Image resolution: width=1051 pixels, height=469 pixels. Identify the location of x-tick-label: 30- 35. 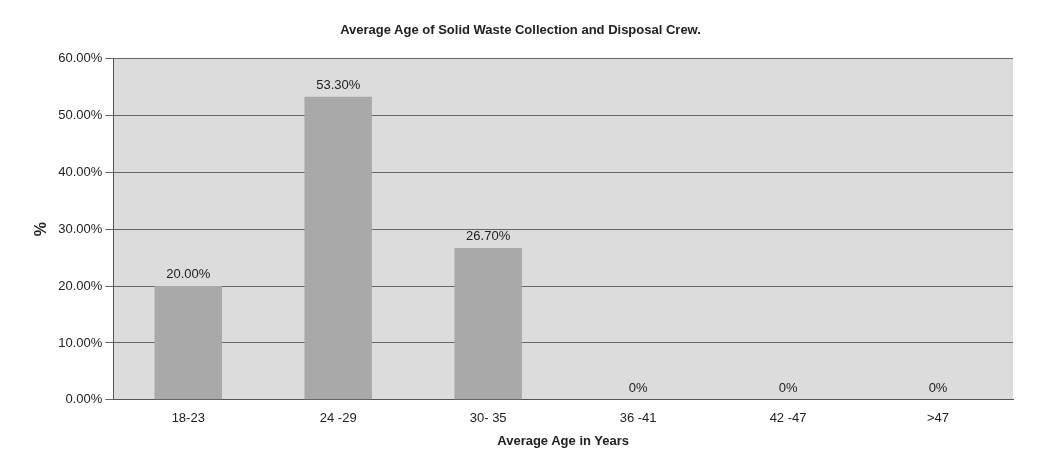
(488, 418).